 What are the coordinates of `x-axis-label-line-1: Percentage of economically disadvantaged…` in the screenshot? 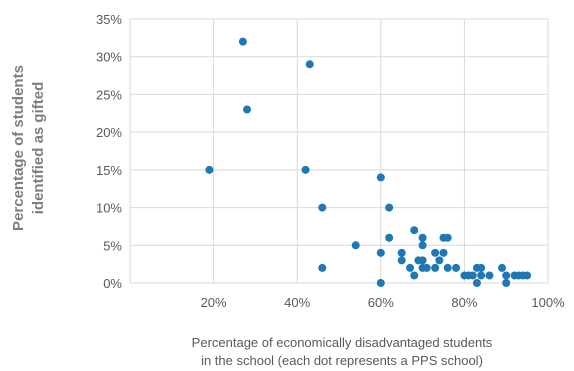 It's located at (342, 342).